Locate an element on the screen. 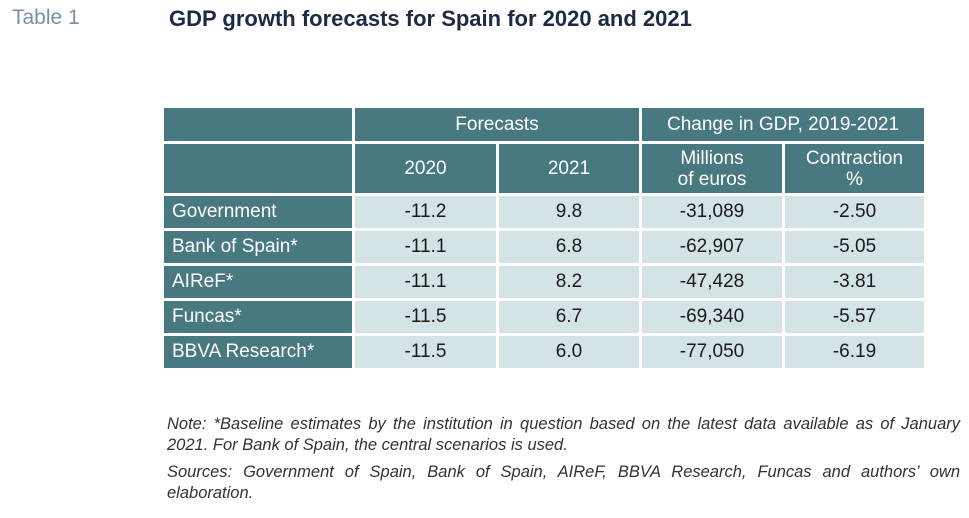 The width and height of the screenshot is (969, 518). table-row: BBVA Research* -11.5 6.0 -77,050 -6.19 is located at coordinates (544, 352).